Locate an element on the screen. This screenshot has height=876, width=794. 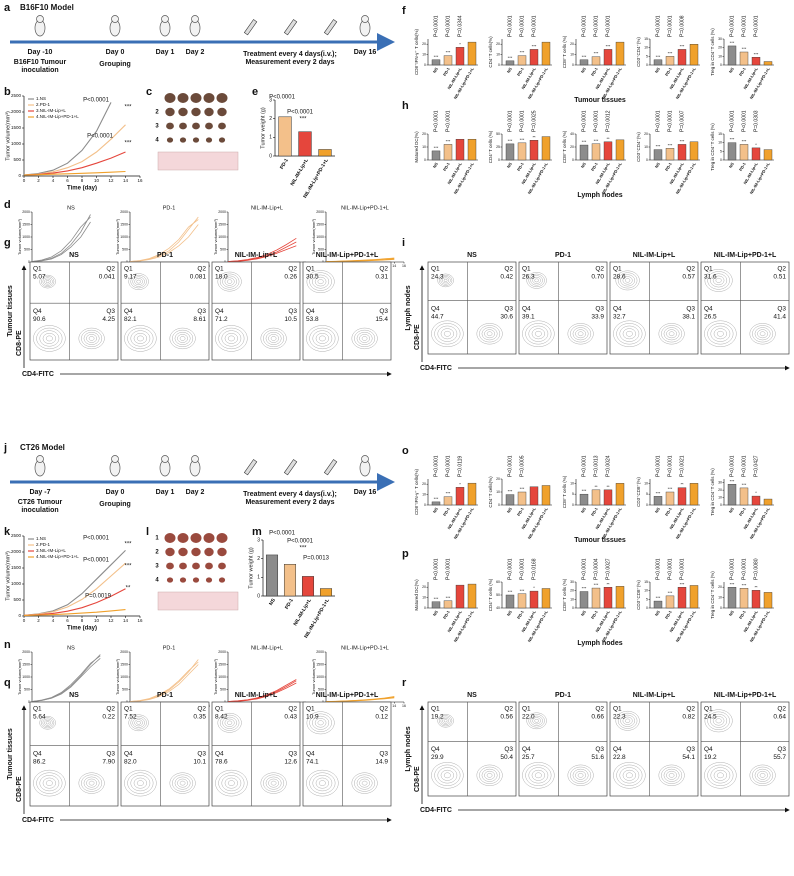
tumor-photo is located at coordinates (170, 112).